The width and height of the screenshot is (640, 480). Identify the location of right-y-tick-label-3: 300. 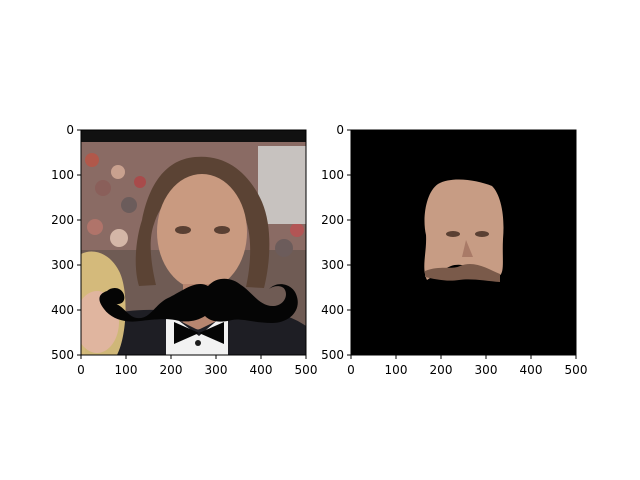
(332, 265).